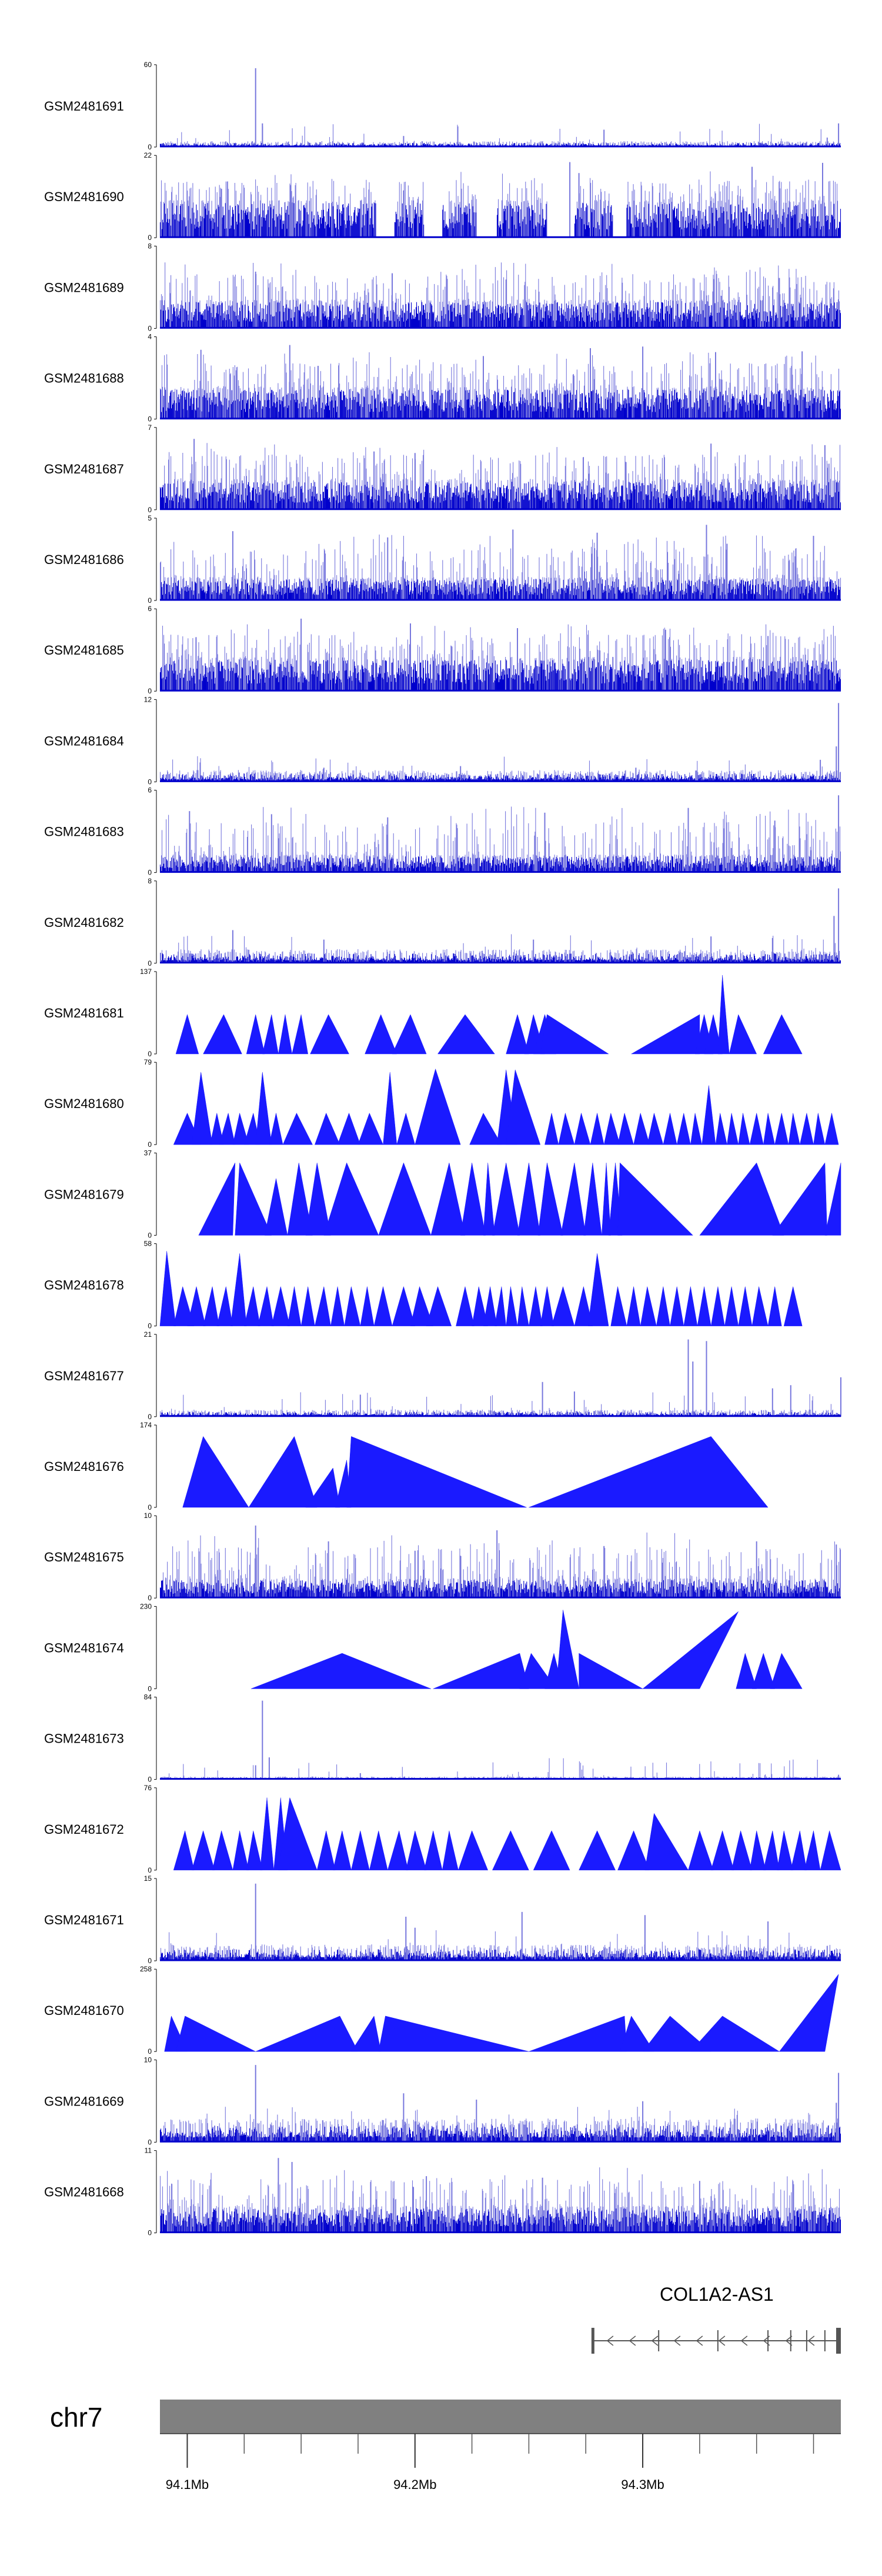  I want to click on track-label: GSM2481691, so click(84, 106).